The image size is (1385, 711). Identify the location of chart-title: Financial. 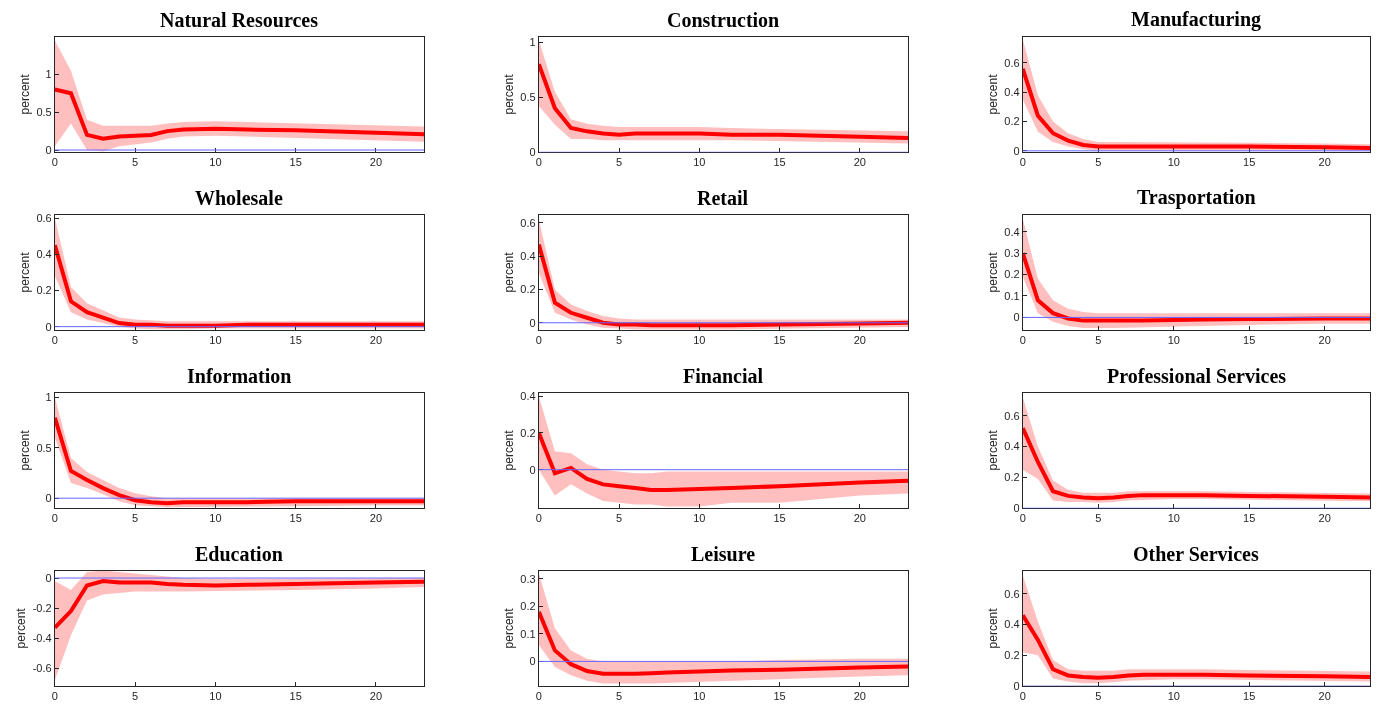
(723, 376).